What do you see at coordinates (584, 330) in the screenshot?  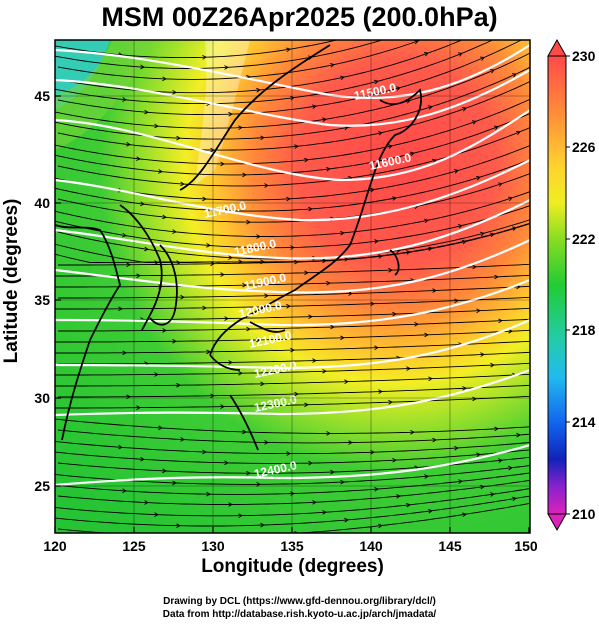 I see `colorbar-tick: 218` at bounding box center [584, 330].